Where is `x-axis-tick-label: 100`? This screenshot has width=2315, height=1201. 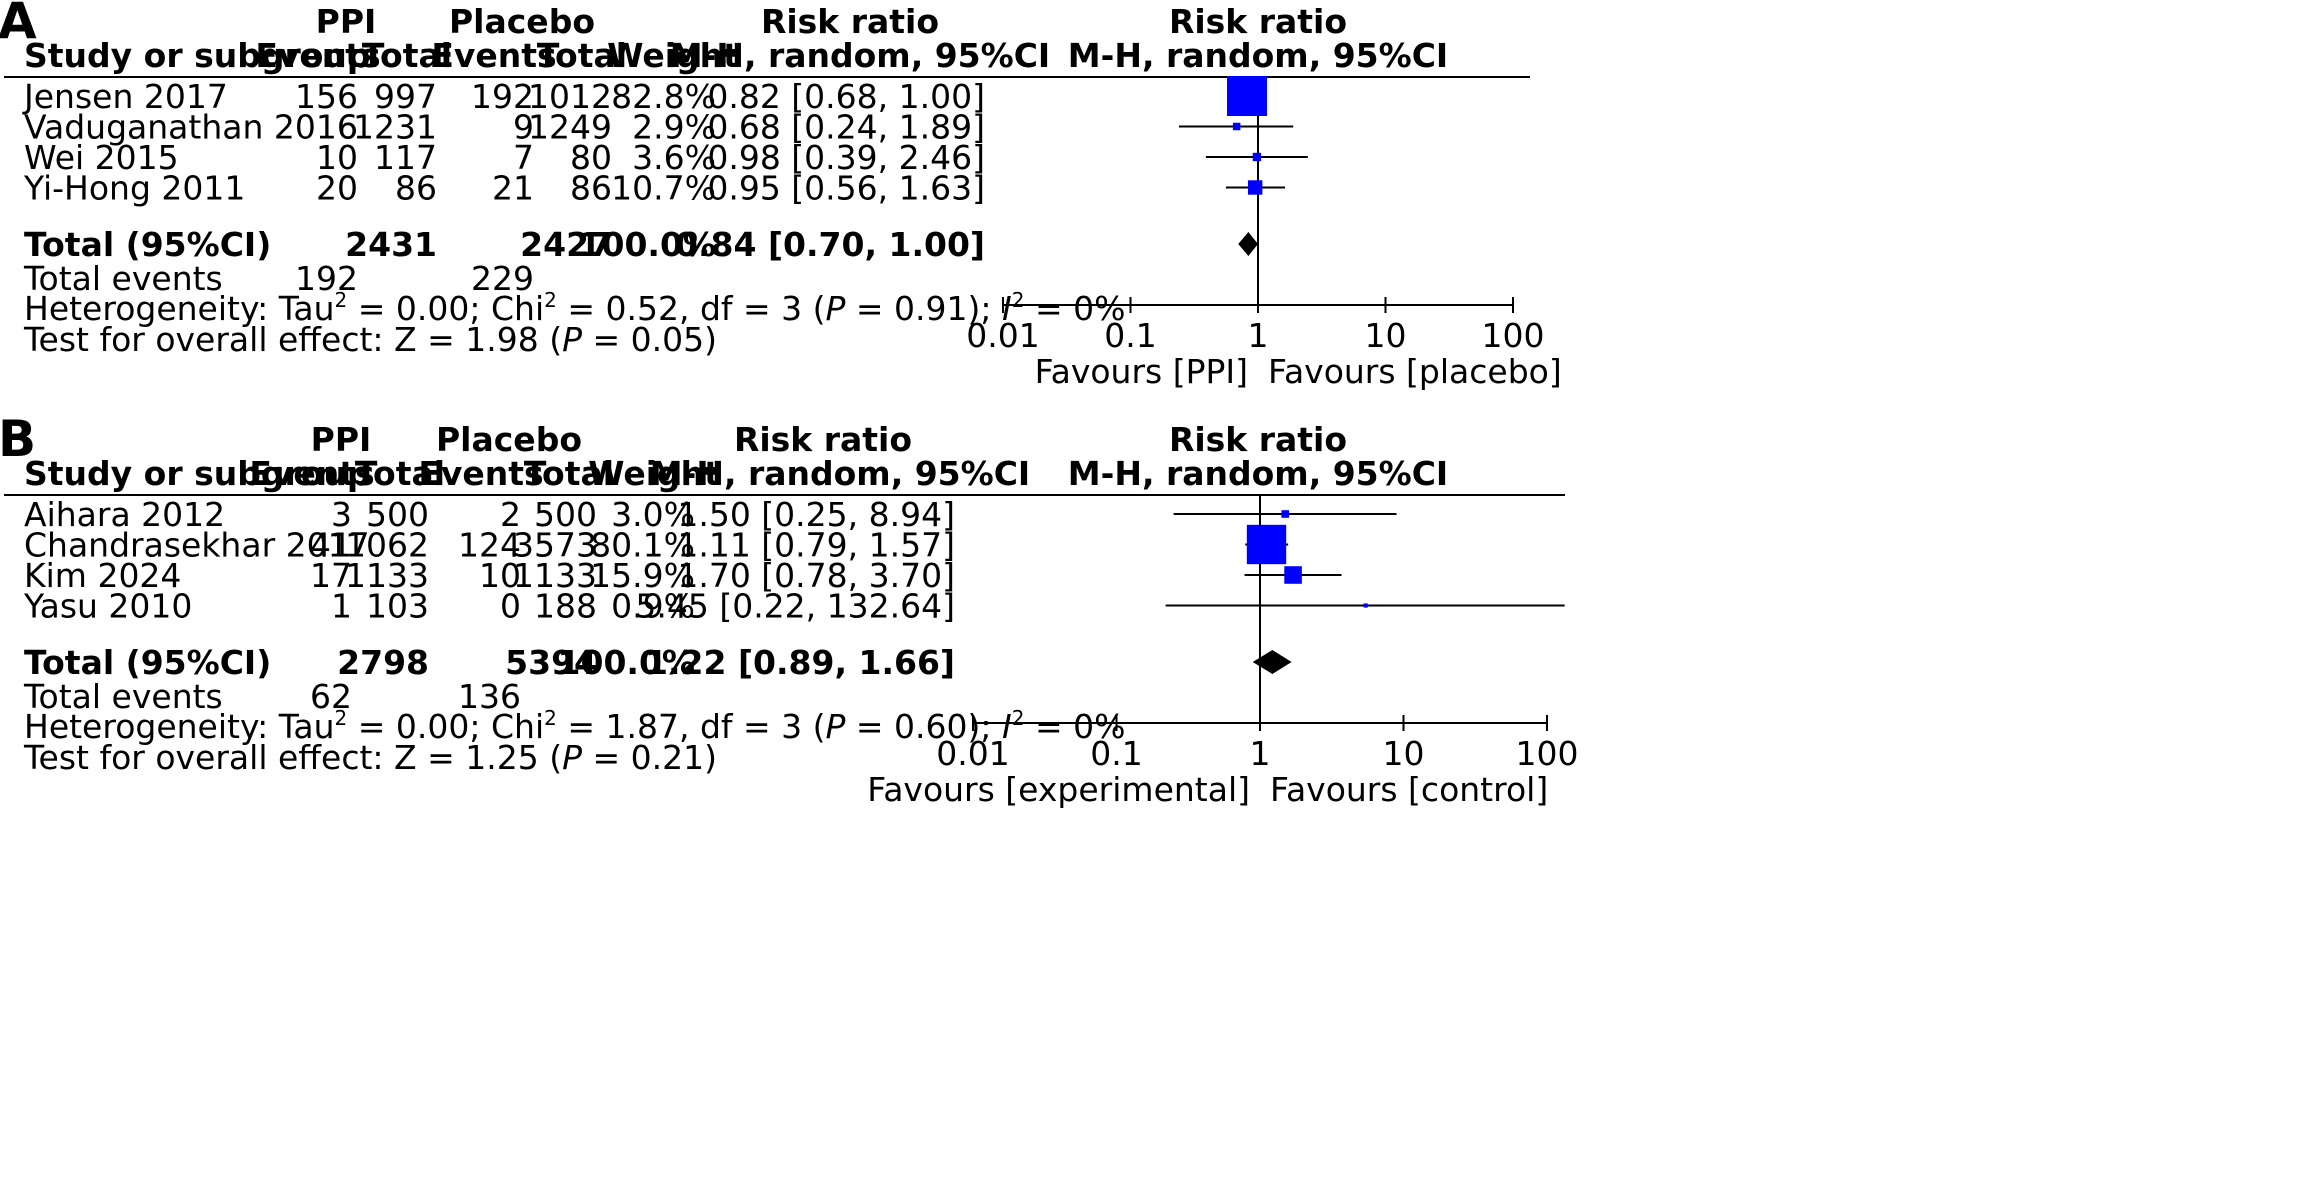 x-axis-tick-label: 100 is located at coordinates (1547, 753).